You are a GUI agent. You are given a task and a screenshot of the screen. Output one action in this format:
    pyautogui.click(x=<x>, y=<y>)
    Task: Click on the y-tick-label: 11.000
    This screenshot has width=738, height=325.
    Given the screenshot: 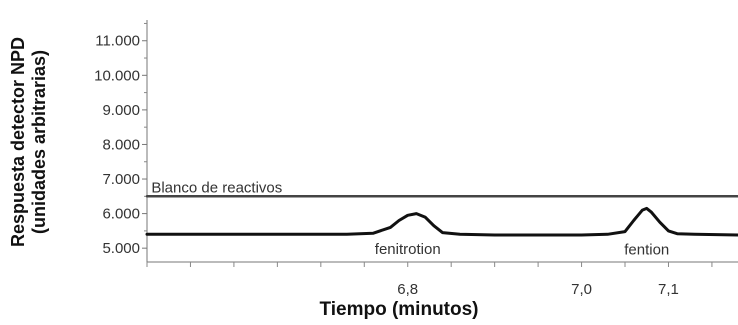 What is the action you would take?
    pyautogui.click(x=117, y=41)
    